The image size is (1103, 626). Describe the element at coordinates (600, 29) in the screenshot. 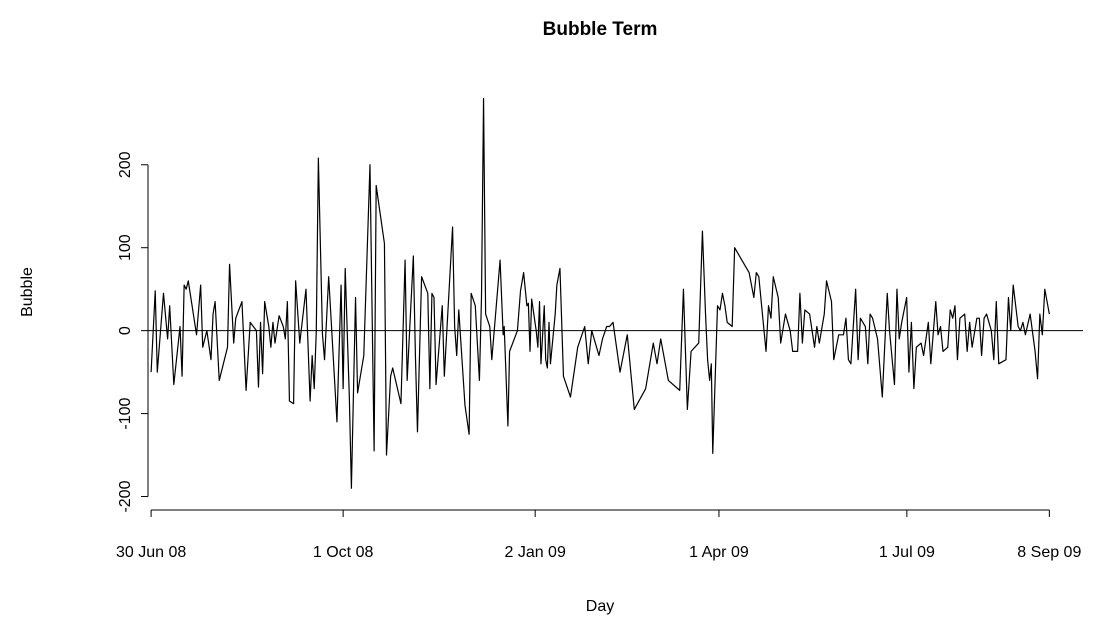

I see `chart-title: Bubble Term` at that location.